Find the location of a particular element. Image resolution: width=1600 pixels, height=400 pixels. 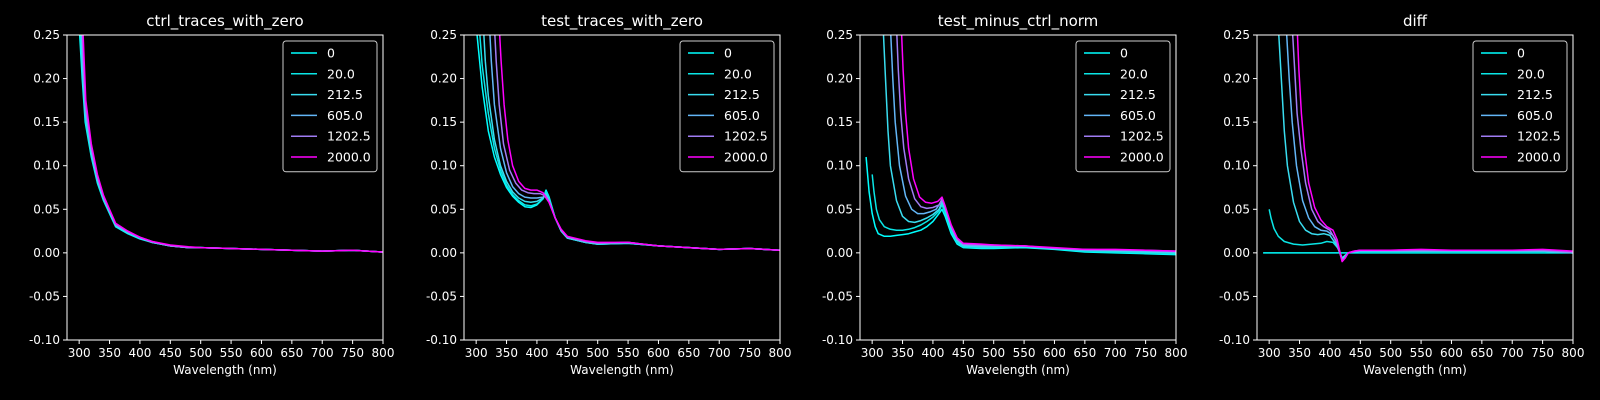

chart-title: test_traces_with_zero is located at coordinates (622, 21).